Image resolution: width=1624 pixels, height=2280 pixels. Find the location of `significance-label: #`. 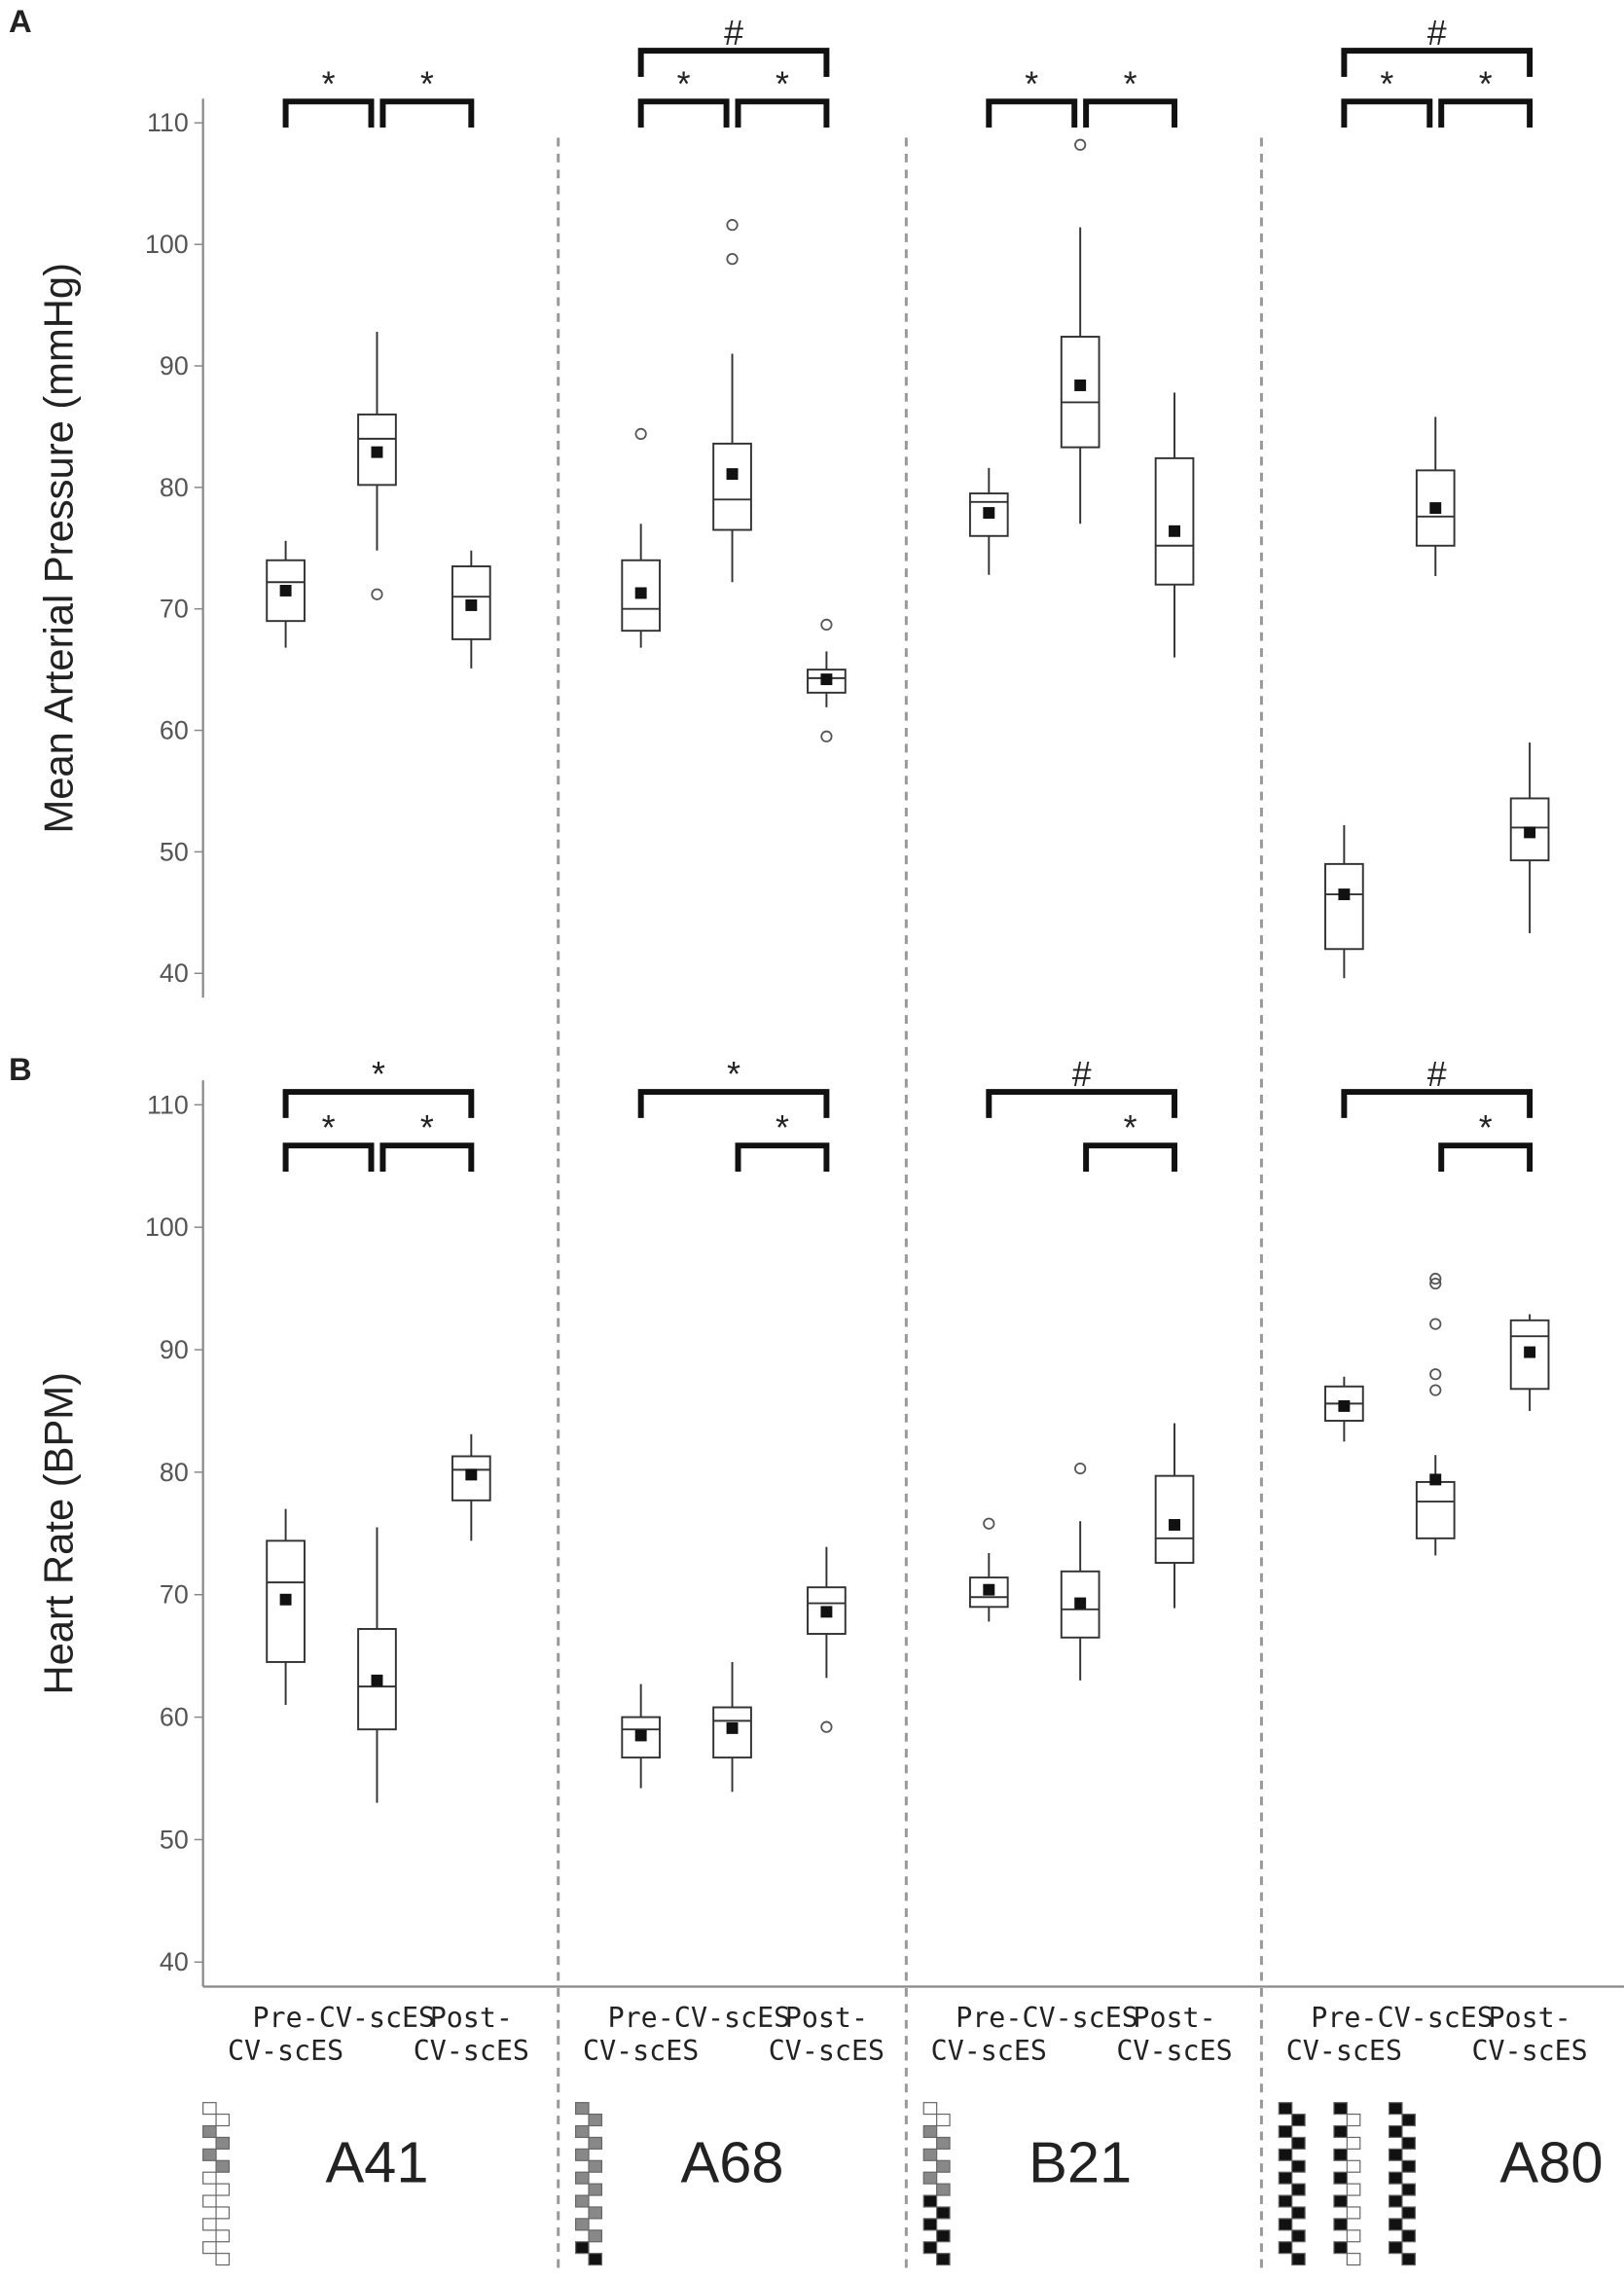

significance-label: # is located at coordinates (733, 33).